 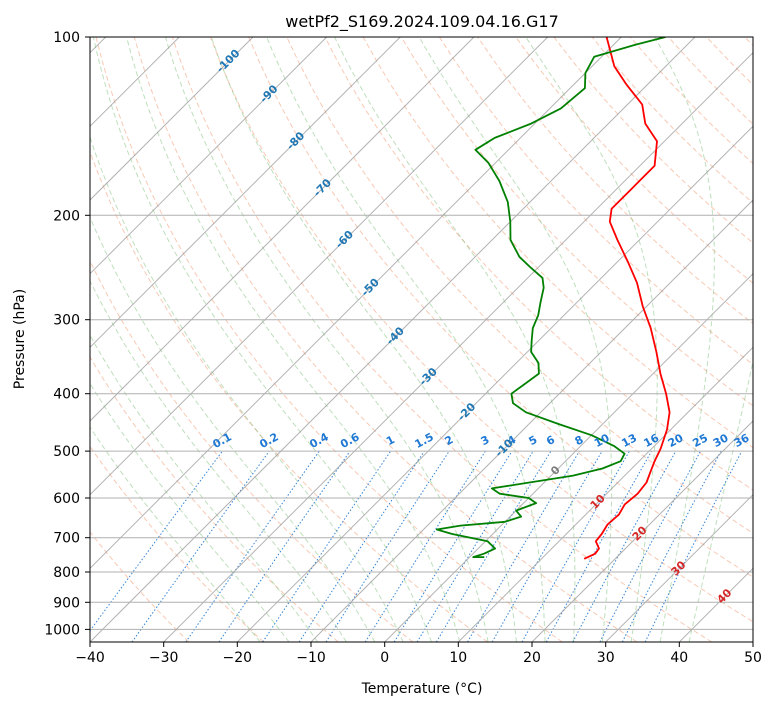 What do you see at coordinates (66, 216) in the screenshot?
I see `y-tick-label: 200` at bounding box center [66, 216].